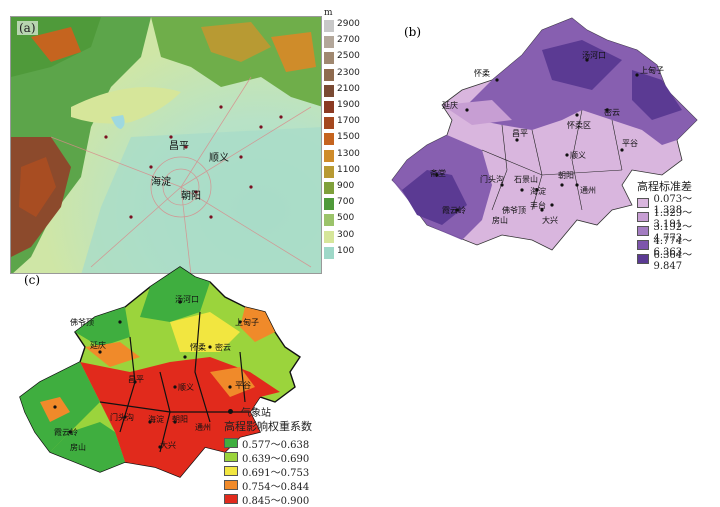 This screenshot has height=507, width=720. I want to click on weight-place-label: 通州, so click(203, 427).